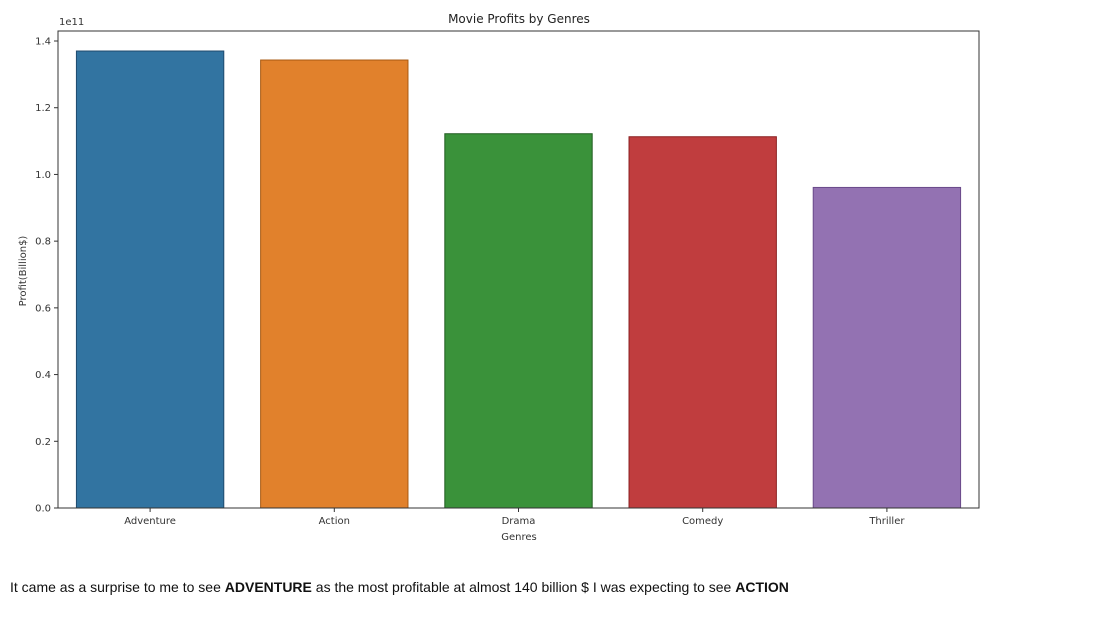  I want to click on x-ticks-group: Adventure Action Drama Comedy Thriller, so click(514, 517).